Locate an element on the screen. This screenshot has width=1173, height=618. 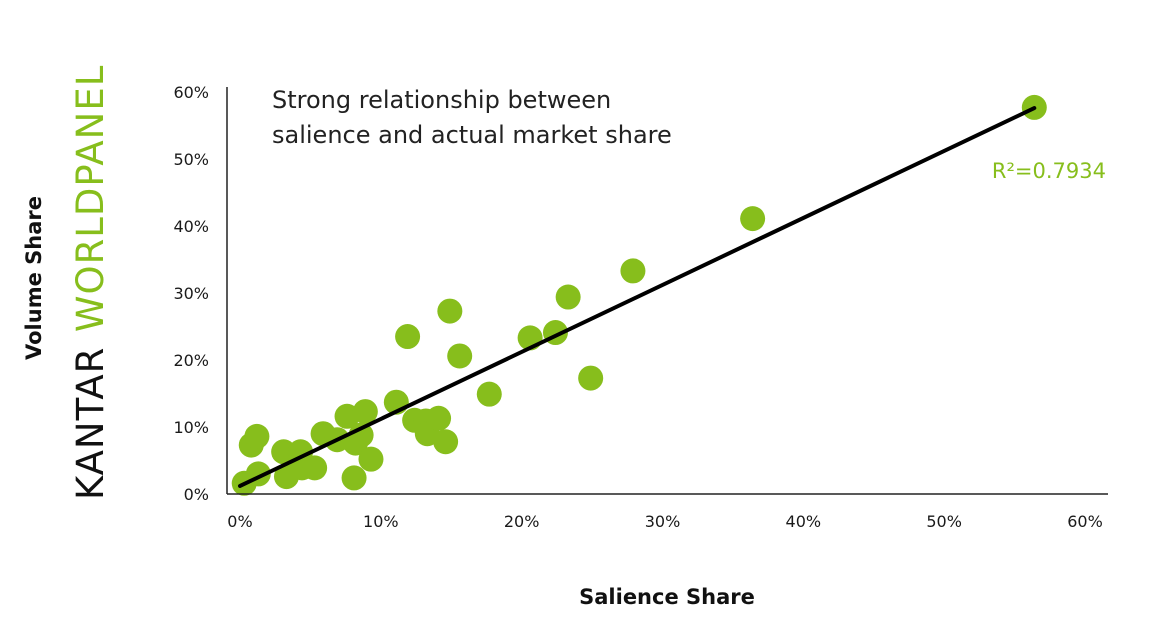
y-axis-title: Volume Share is located at coordinates (34, 278).